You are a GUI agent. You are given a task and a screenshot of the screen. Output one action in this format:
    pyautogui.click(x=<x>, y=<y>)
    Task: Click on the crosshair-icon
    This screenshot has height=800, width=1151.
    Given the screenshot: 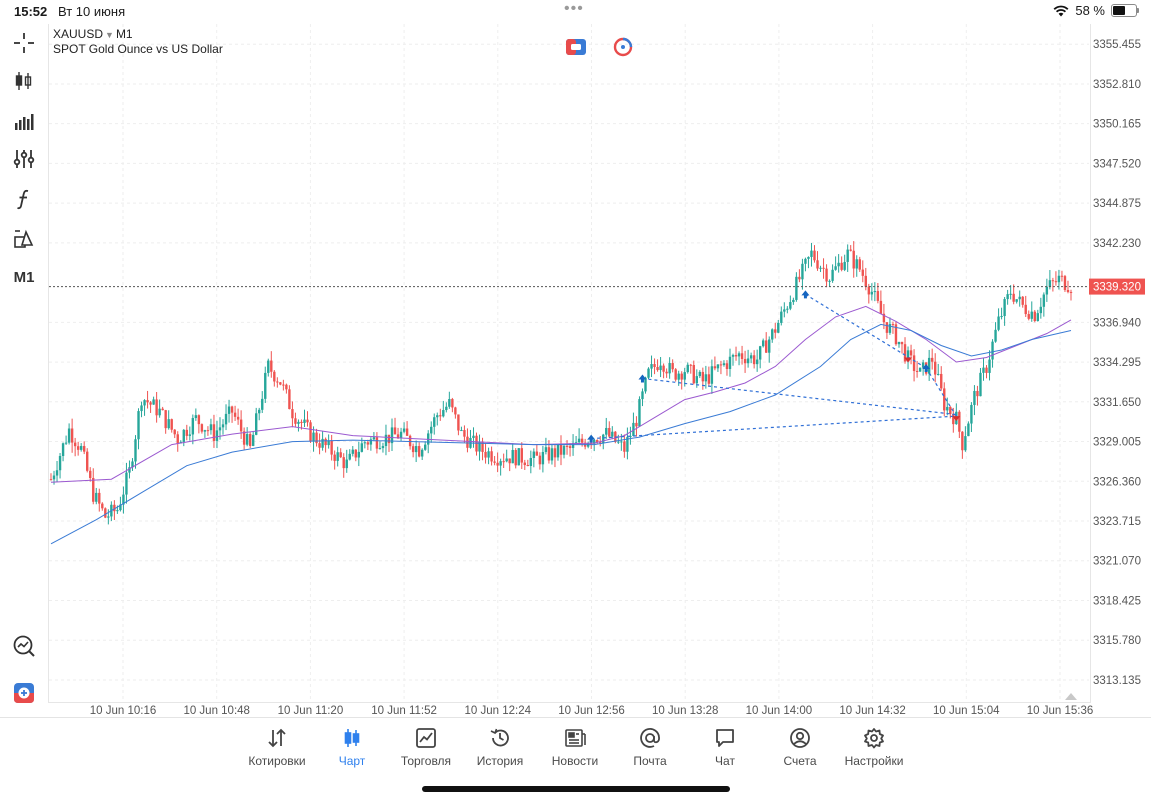 What is the action you would take?
    pyautogui.click(x=24, y=43)
    